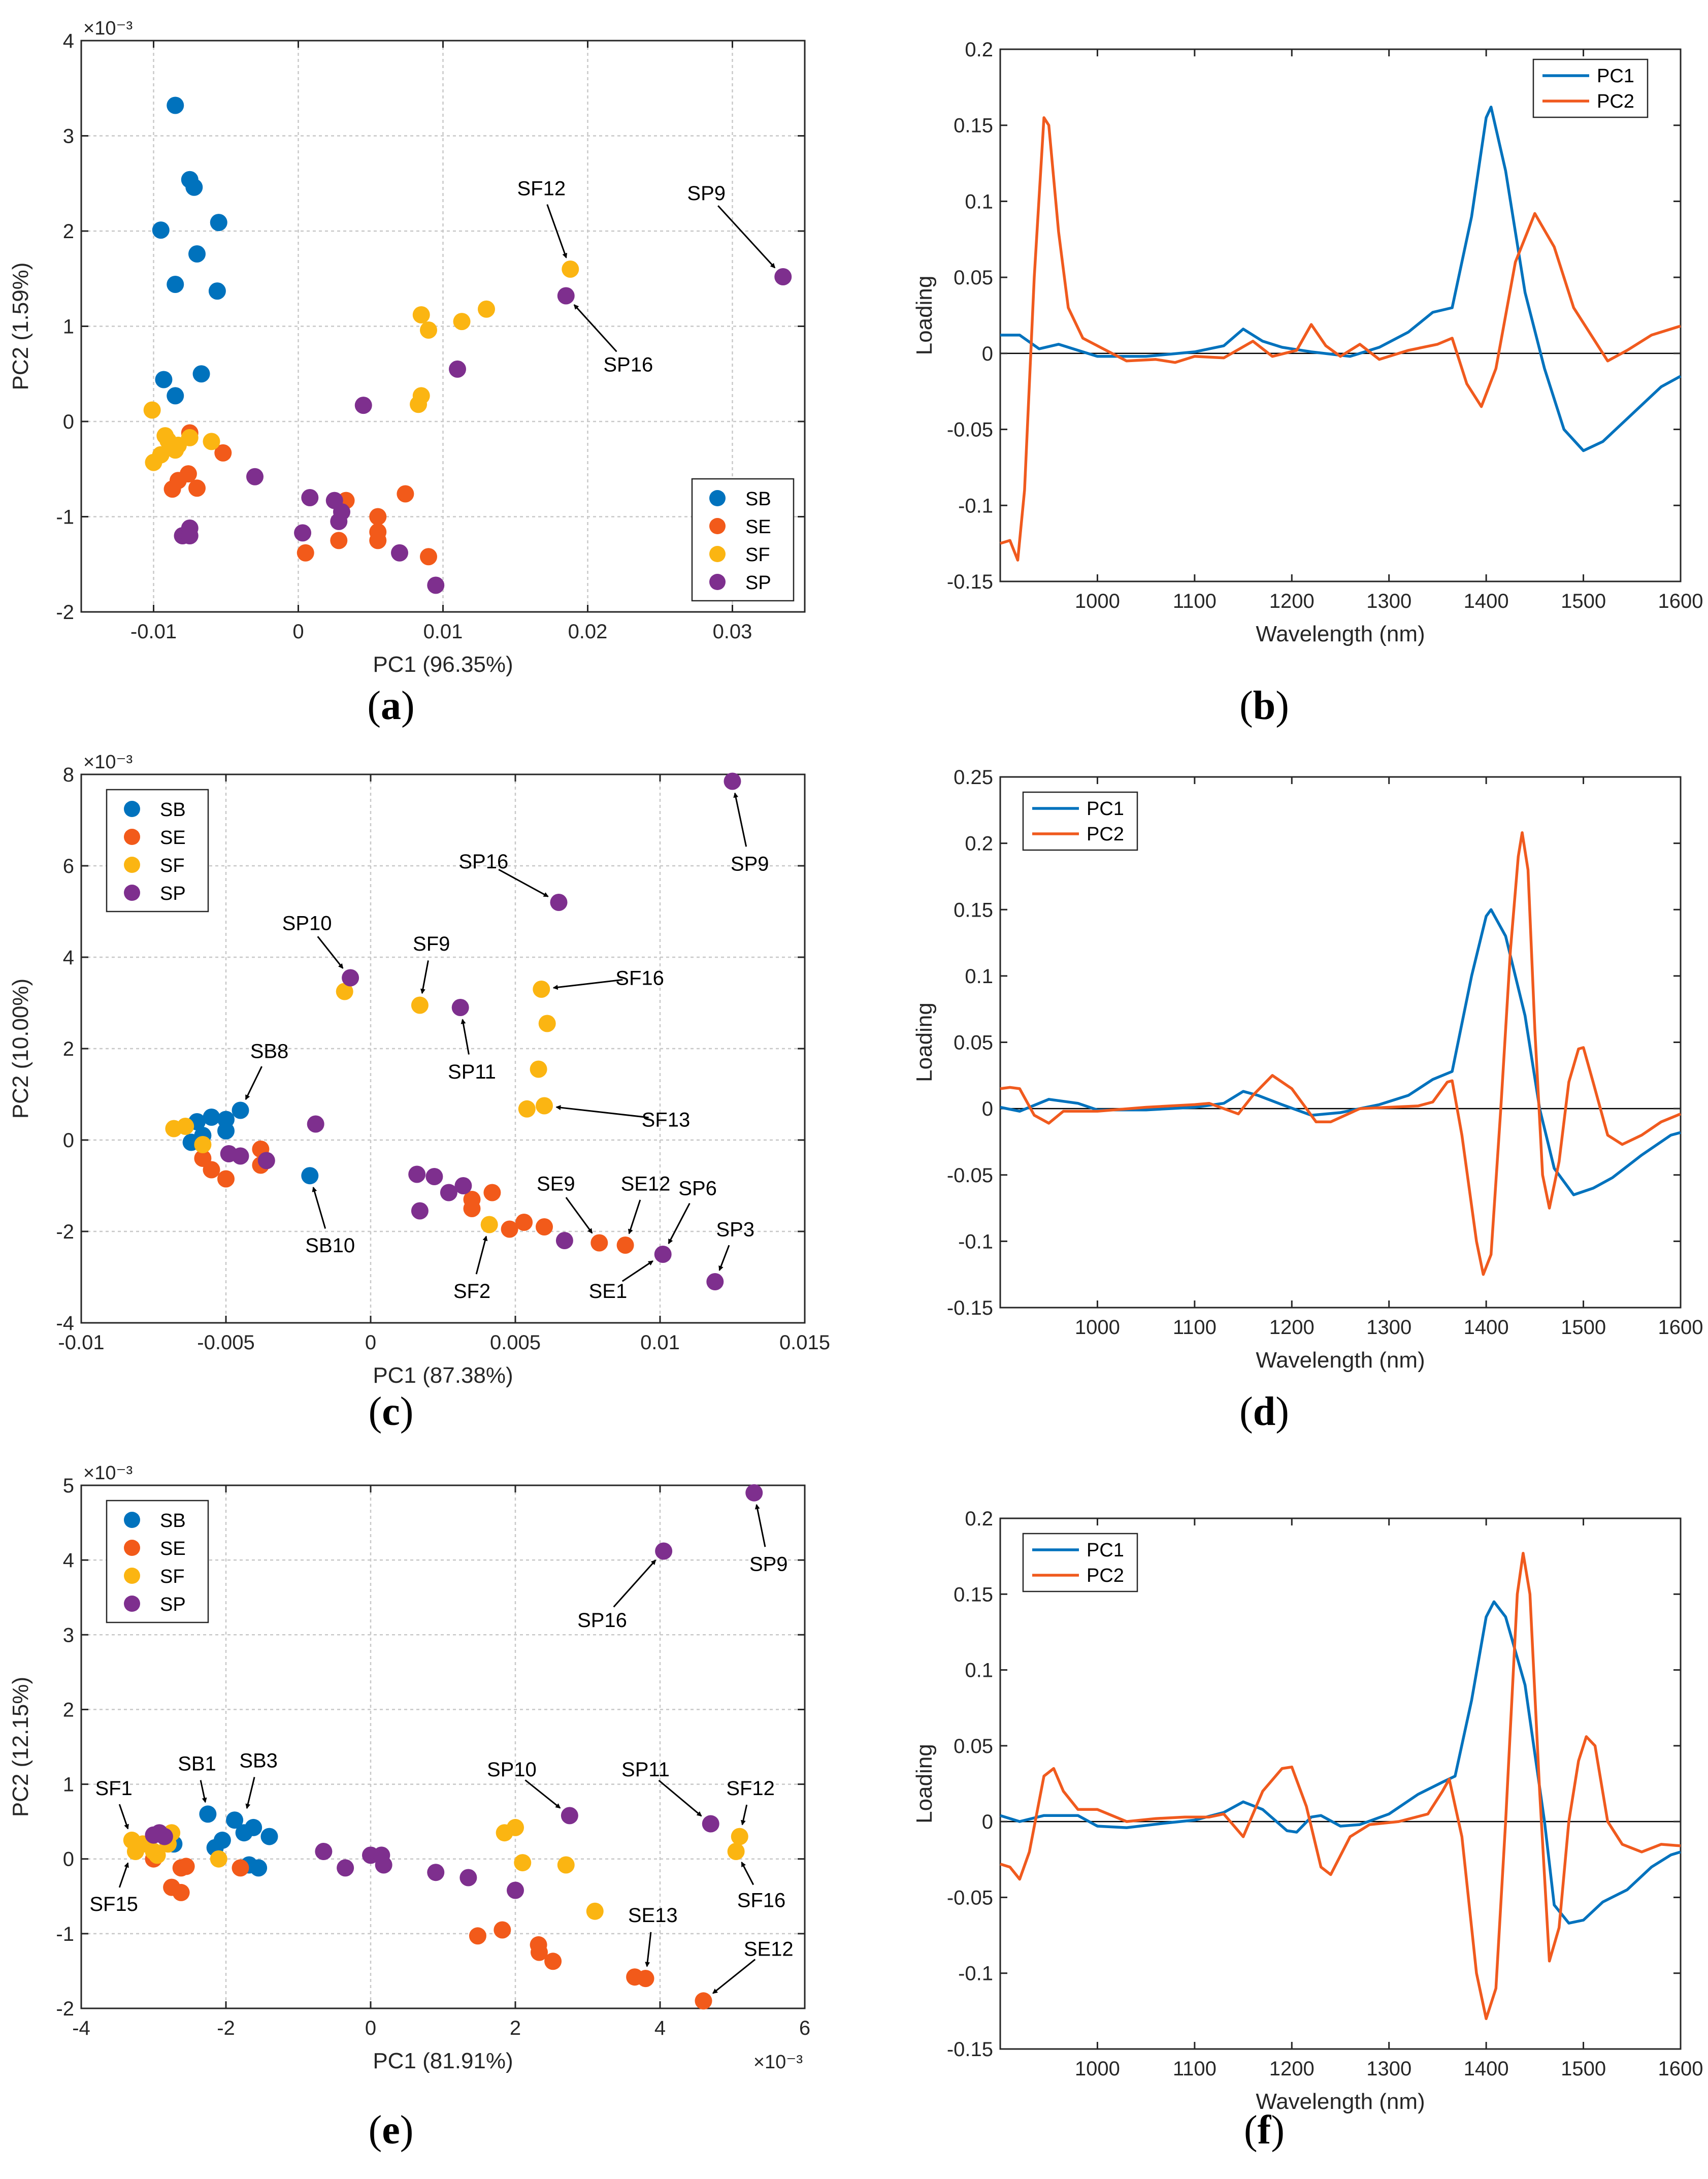  I want to click on series-line-pc2, so click(1341, 1786).